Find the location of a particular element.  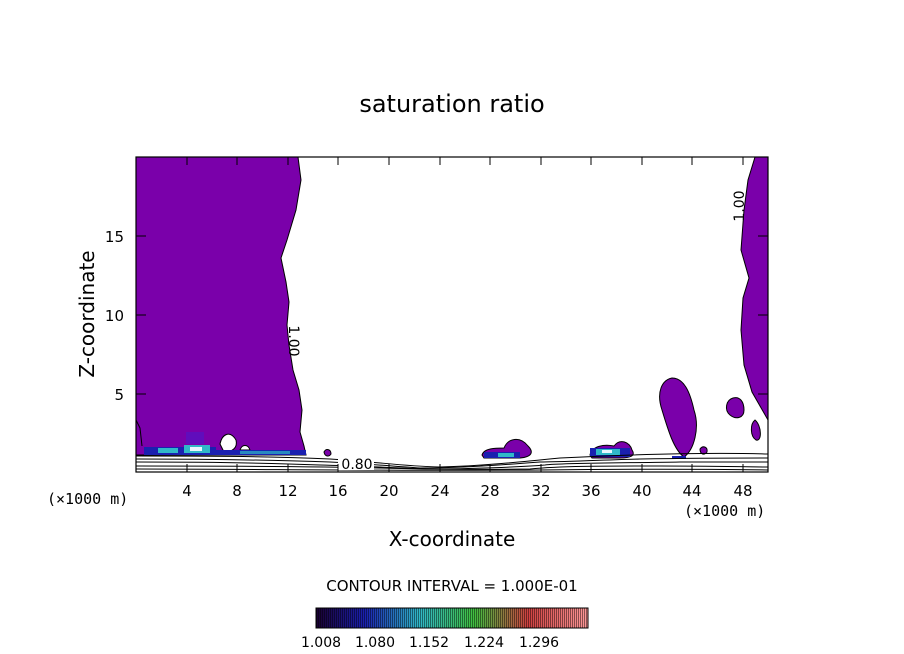

colorbar-label: 1.224 is located at coordinates (484, 643).